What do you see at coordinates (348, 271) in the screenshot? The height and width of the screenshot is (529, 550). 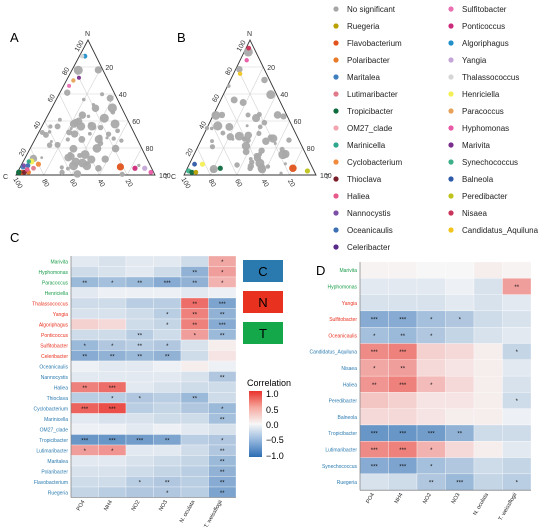 I see `row-label: Marivita` at bounding box center [348, 271].